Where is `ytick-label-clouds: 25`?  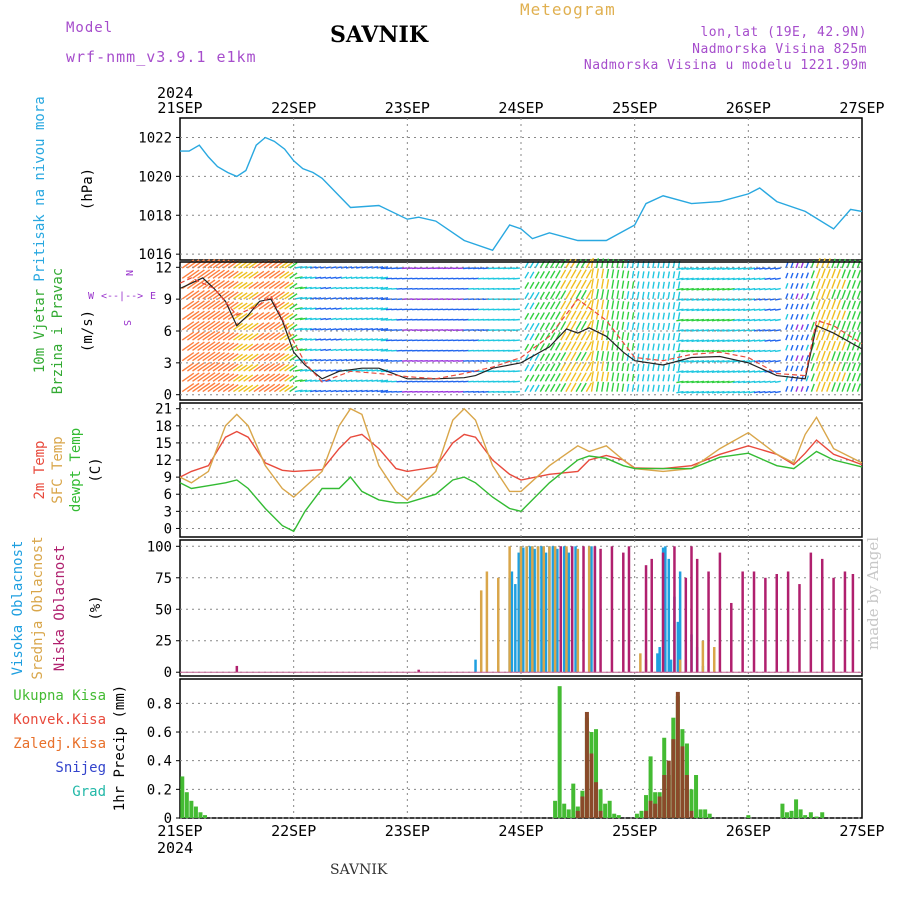
ytick-label-clouds: 25 is located at coordinates (163, 642).